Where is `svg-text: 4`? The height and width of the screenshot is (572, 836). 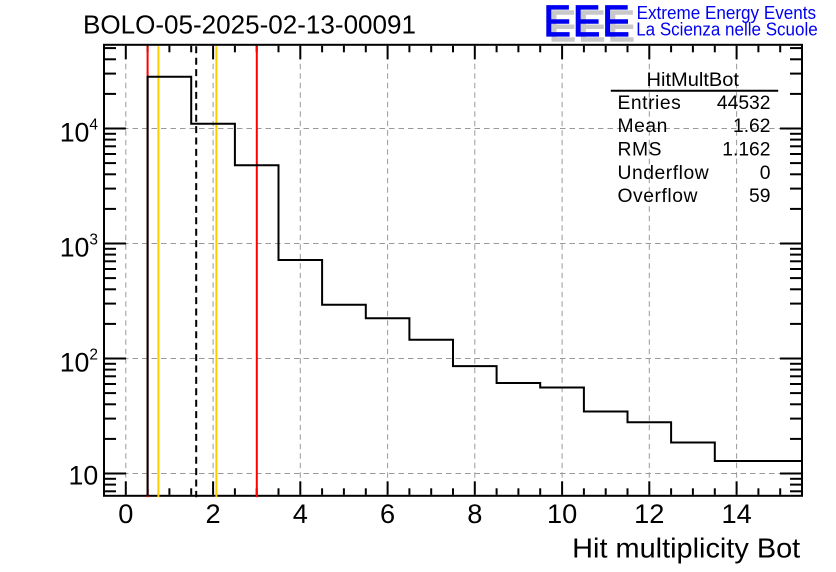 svg-text: 4 is located at coordinates (300, 513).